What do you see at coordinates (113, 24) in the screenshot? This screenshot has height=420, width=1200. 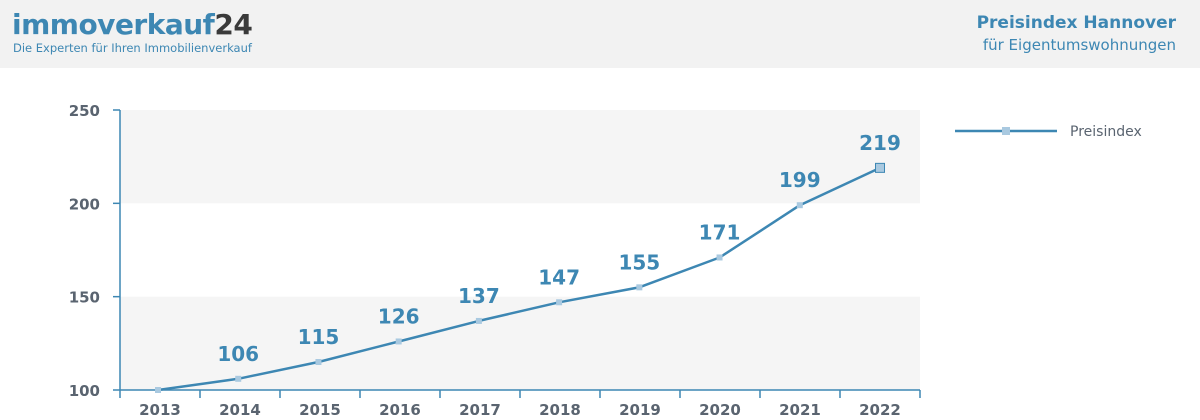 I see `brand-name: immoverkauf` at bounding box center [113, 24].